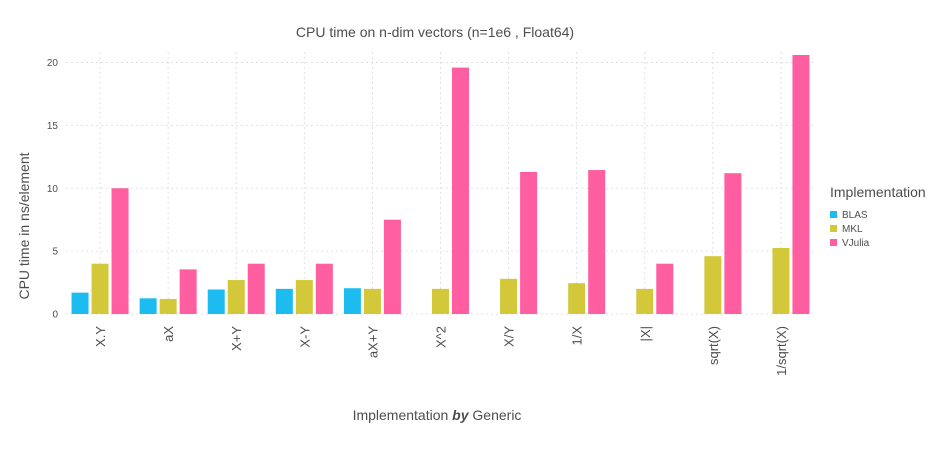  I want to click on x-tick-label: aX+Y, so click(372, 342).